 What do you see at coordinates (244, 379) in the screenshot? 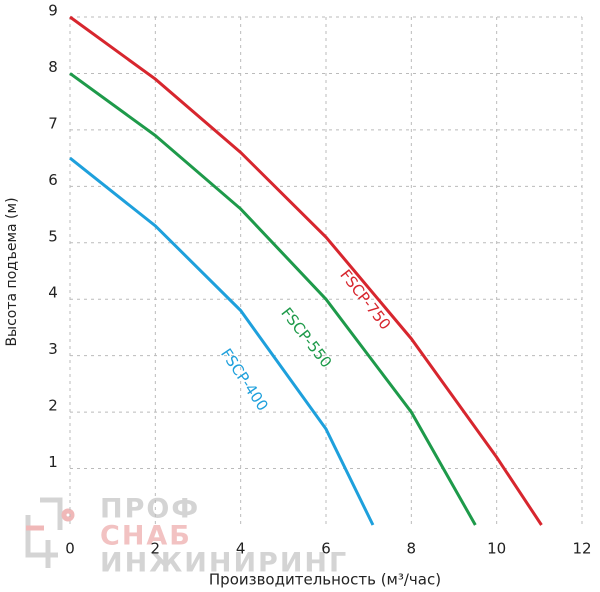
I see `series-label: FSCP-400` at bounding box center [244, 379].